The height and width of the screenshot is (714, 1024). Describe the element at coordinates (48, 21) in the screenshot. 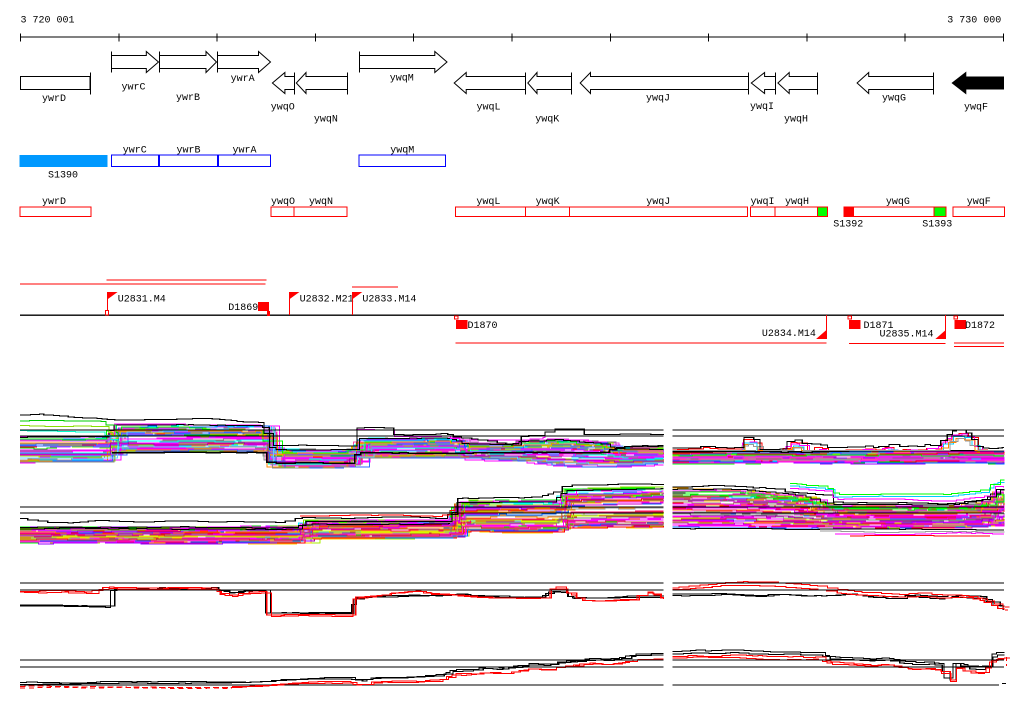

I see `svg-text: 3 720 001` at that location.